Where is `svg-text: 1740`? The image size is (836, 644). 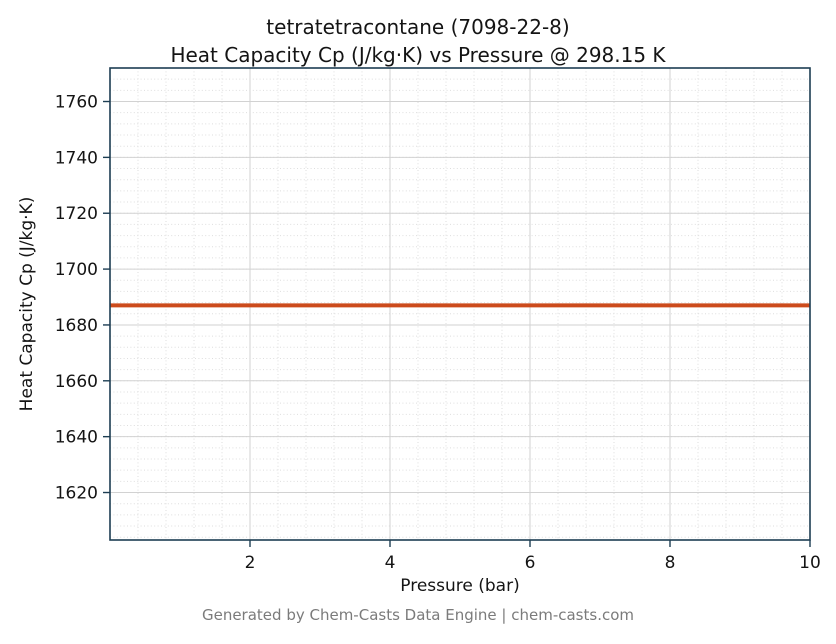 svg-text: 1740 is located at coordinates (76, 158).